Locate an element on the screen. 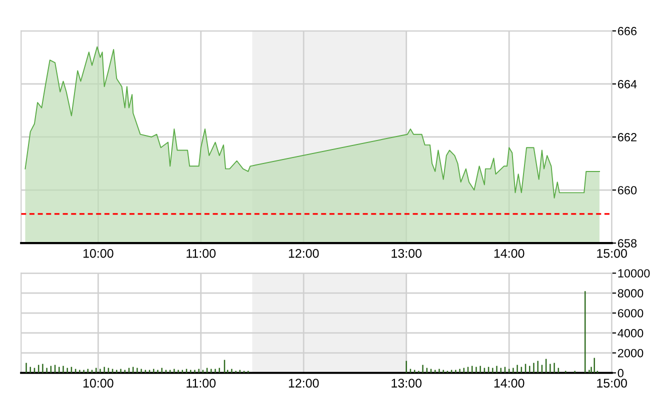 Image resolution: width=660 pixels, height=412 pixels. y-tick-label: 658 is located at coordinates (627, 243).